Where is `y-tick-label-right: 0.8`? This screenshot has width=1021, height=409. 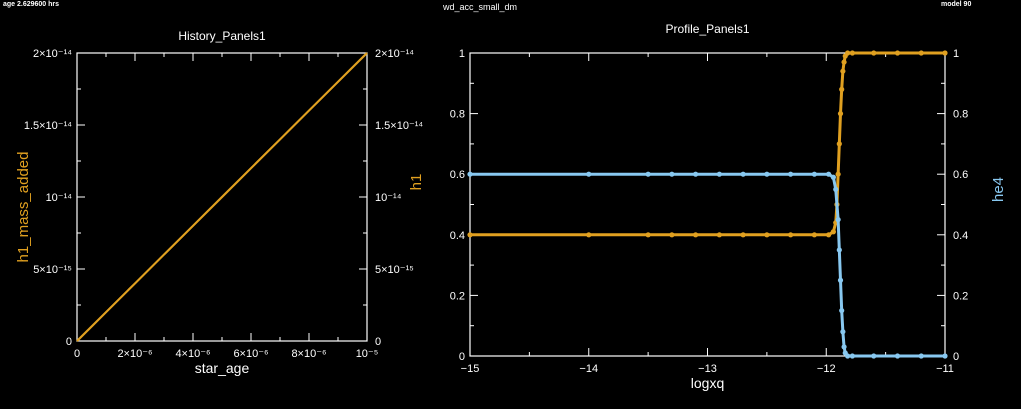 y-tick-label-right: 0.8 is located at coordinates (960, 115).